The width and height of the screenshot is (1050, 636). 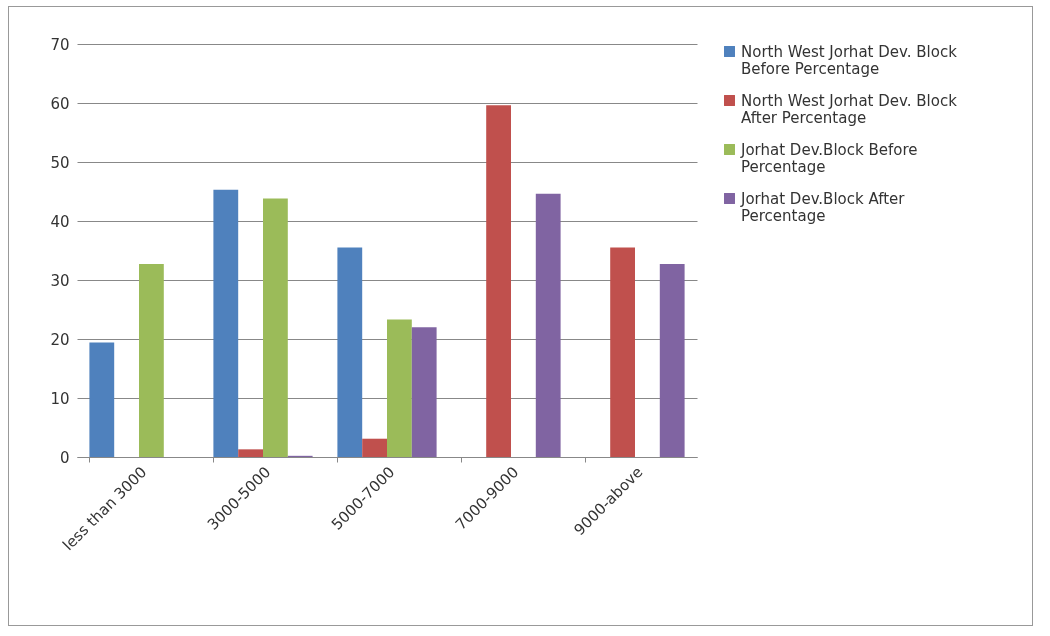 What do you see at coordinates (64, 457) in the screenshot?
I see `y-tick-label: 0` at bounding box center [64, 457].